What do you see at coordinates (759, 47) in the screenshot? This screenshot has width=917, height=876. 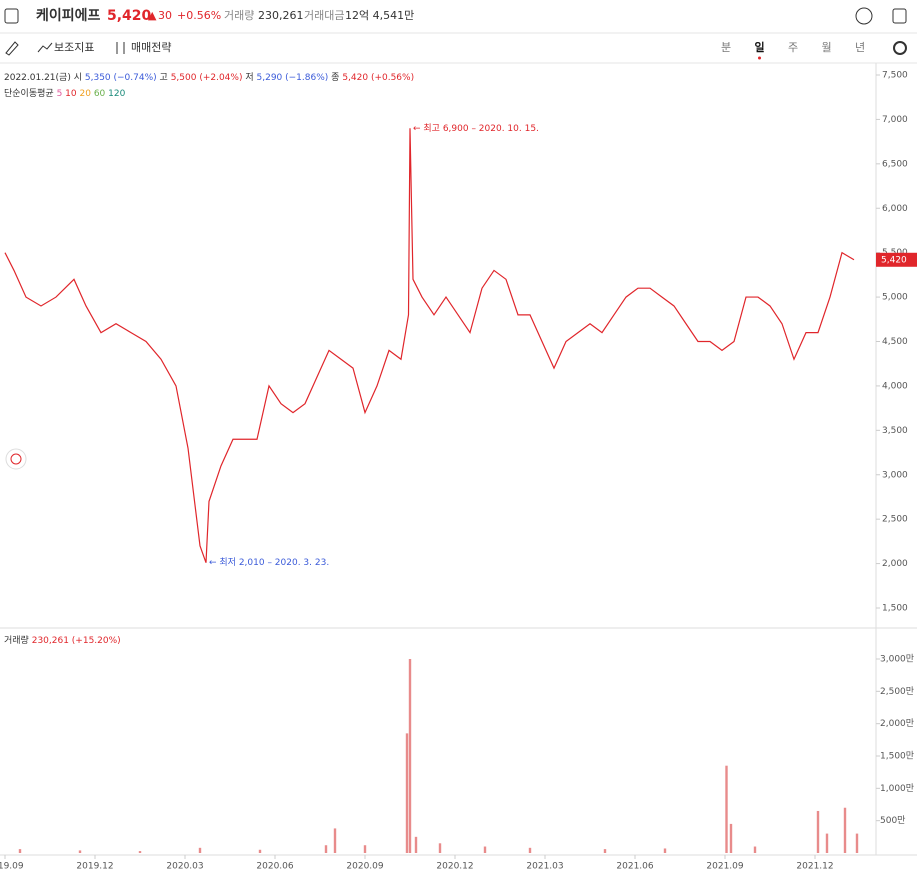 I see `period-tab: 일` at bounding box center [759, 47].